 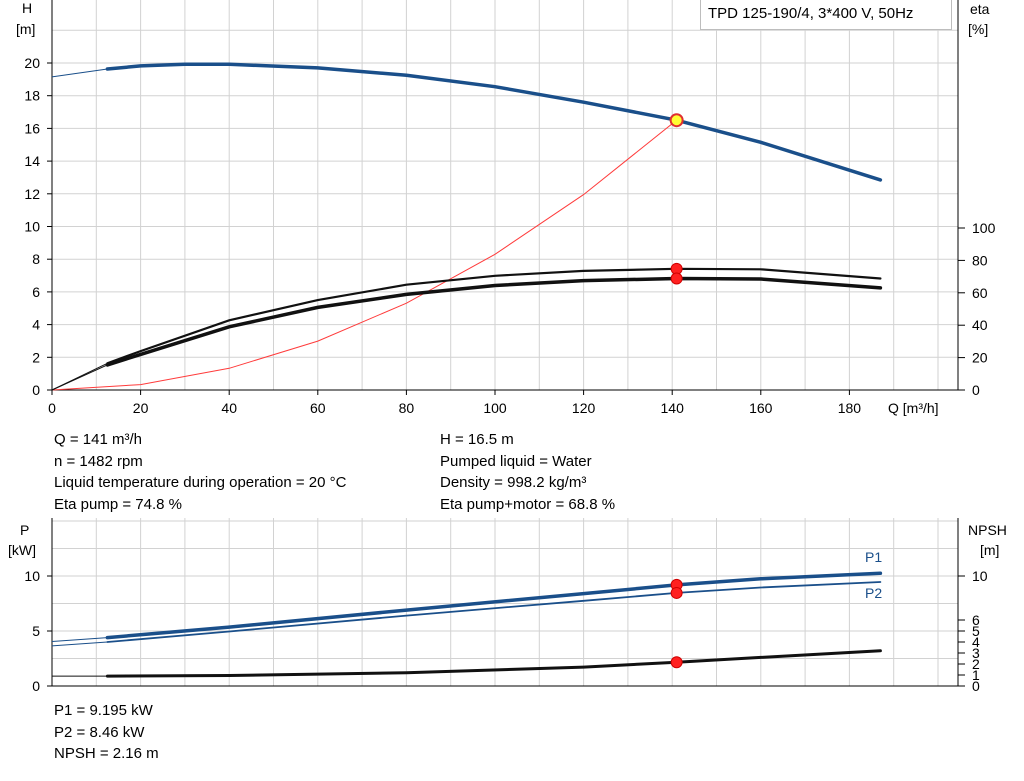 I want to click on h-axis-symbol: H, so click(x=27, y=8).